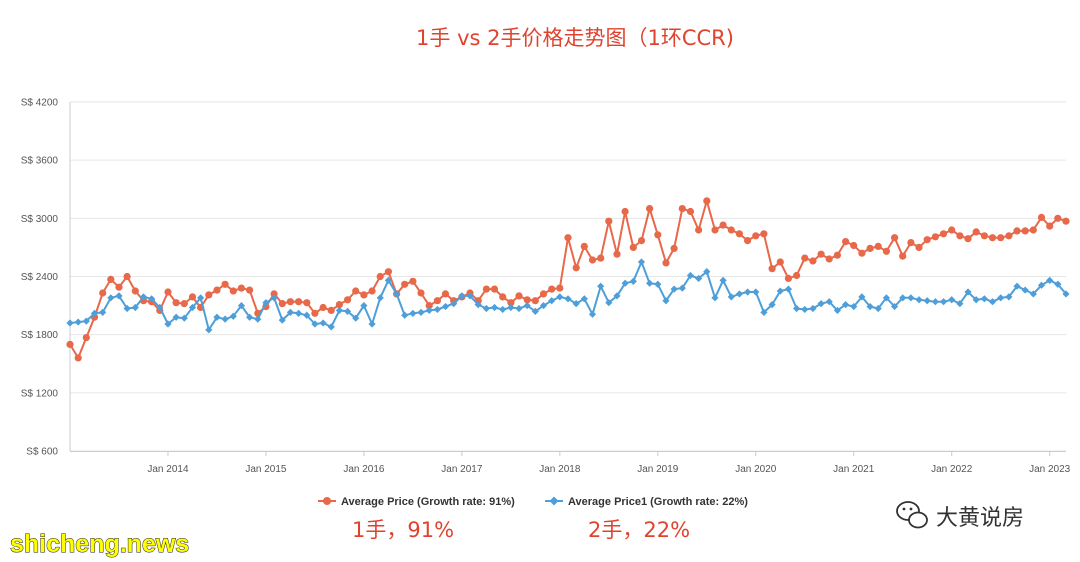 This screenshot has height=562, width=1080. What do you see at coordinates (658, 469) in the screenshot?
I see `x-tick-label: Jan 2019` at bounding box center [658, 469].